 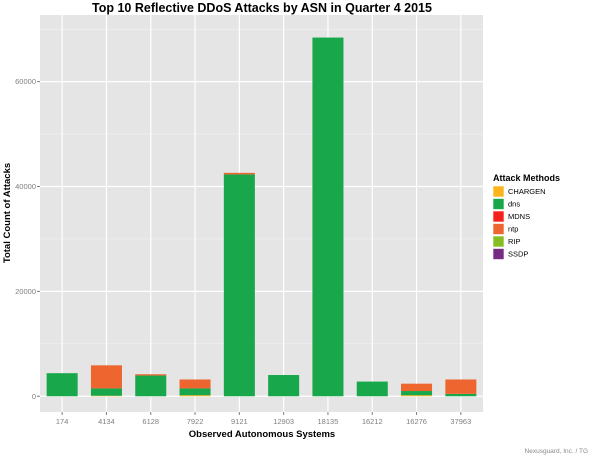 I want to click on x-tick-label: 4134, so click(x=106, y=421).